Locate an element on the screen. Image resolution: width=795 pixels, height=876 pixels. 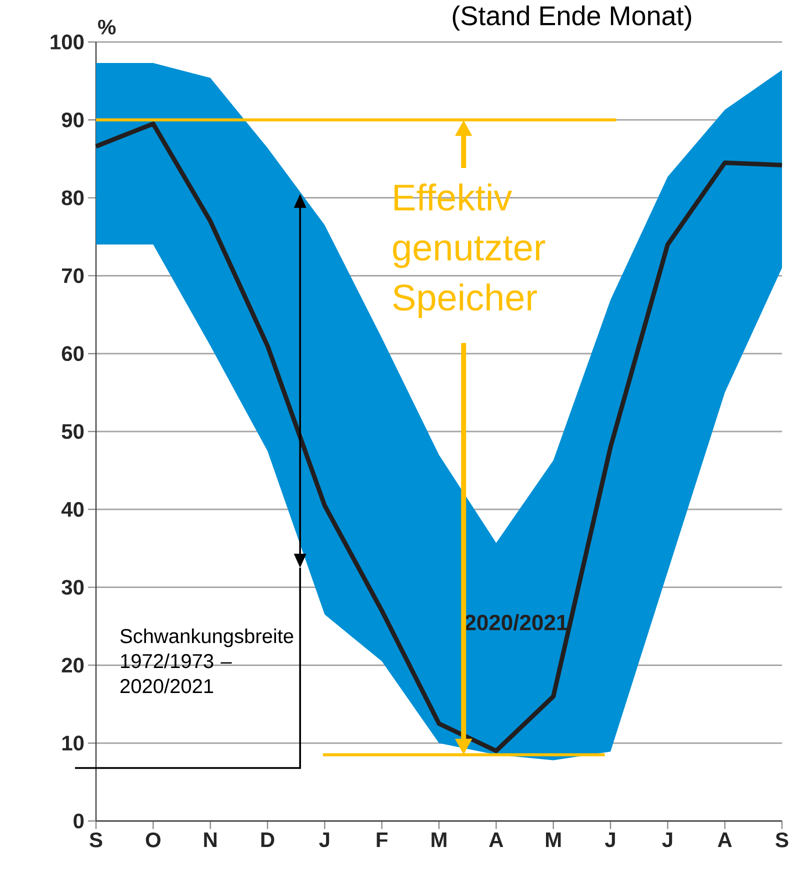
x-tick-label: O is located at coordinates (153, 840).